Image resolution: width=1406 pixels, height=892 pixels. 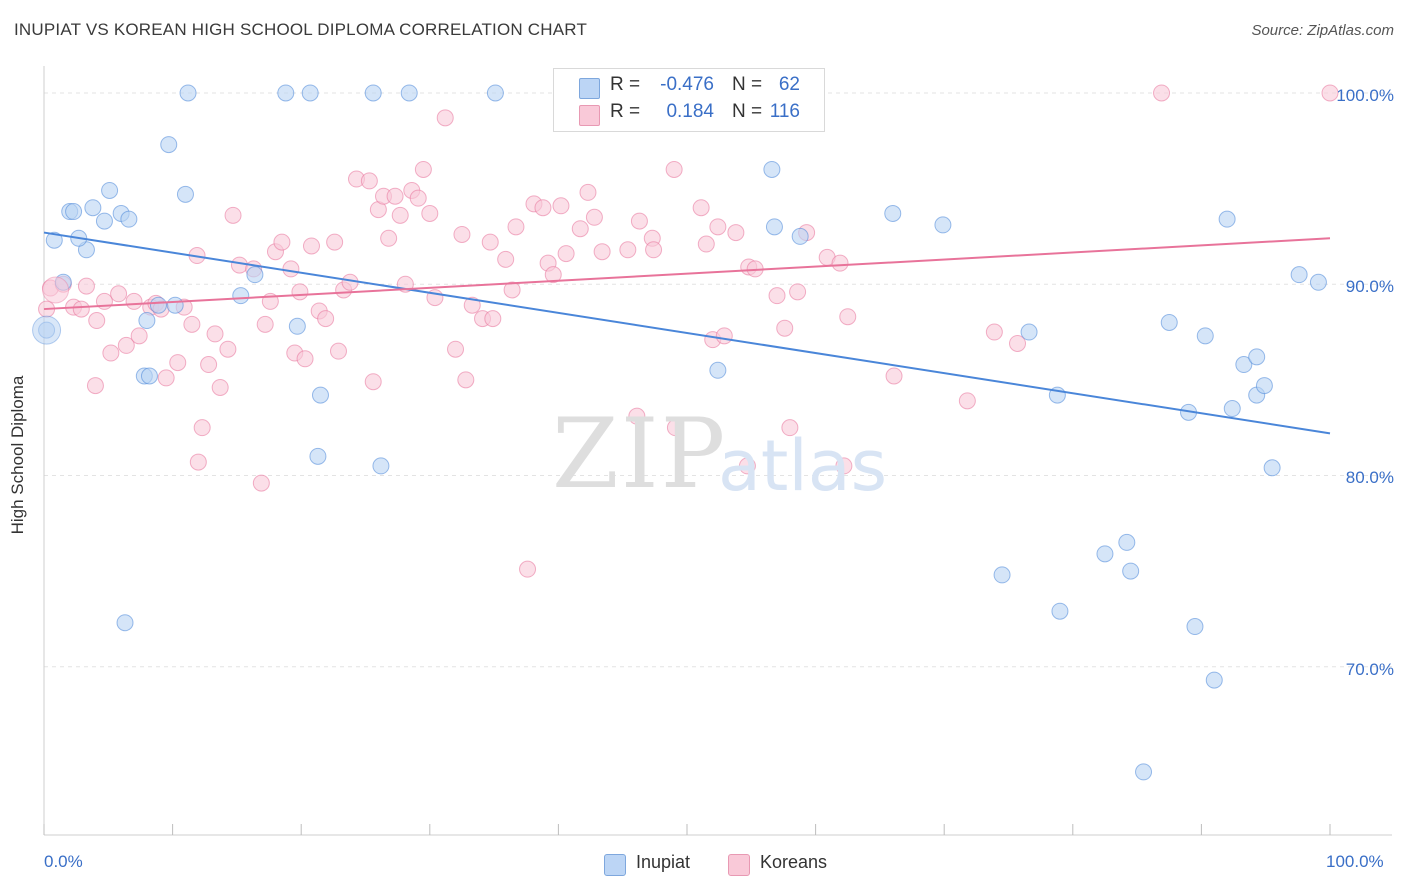 What do you see at coordinates (17, 455) in the screenshot?
I see `y-axis-label: High School Diploma` at bounding box center [17, 455].